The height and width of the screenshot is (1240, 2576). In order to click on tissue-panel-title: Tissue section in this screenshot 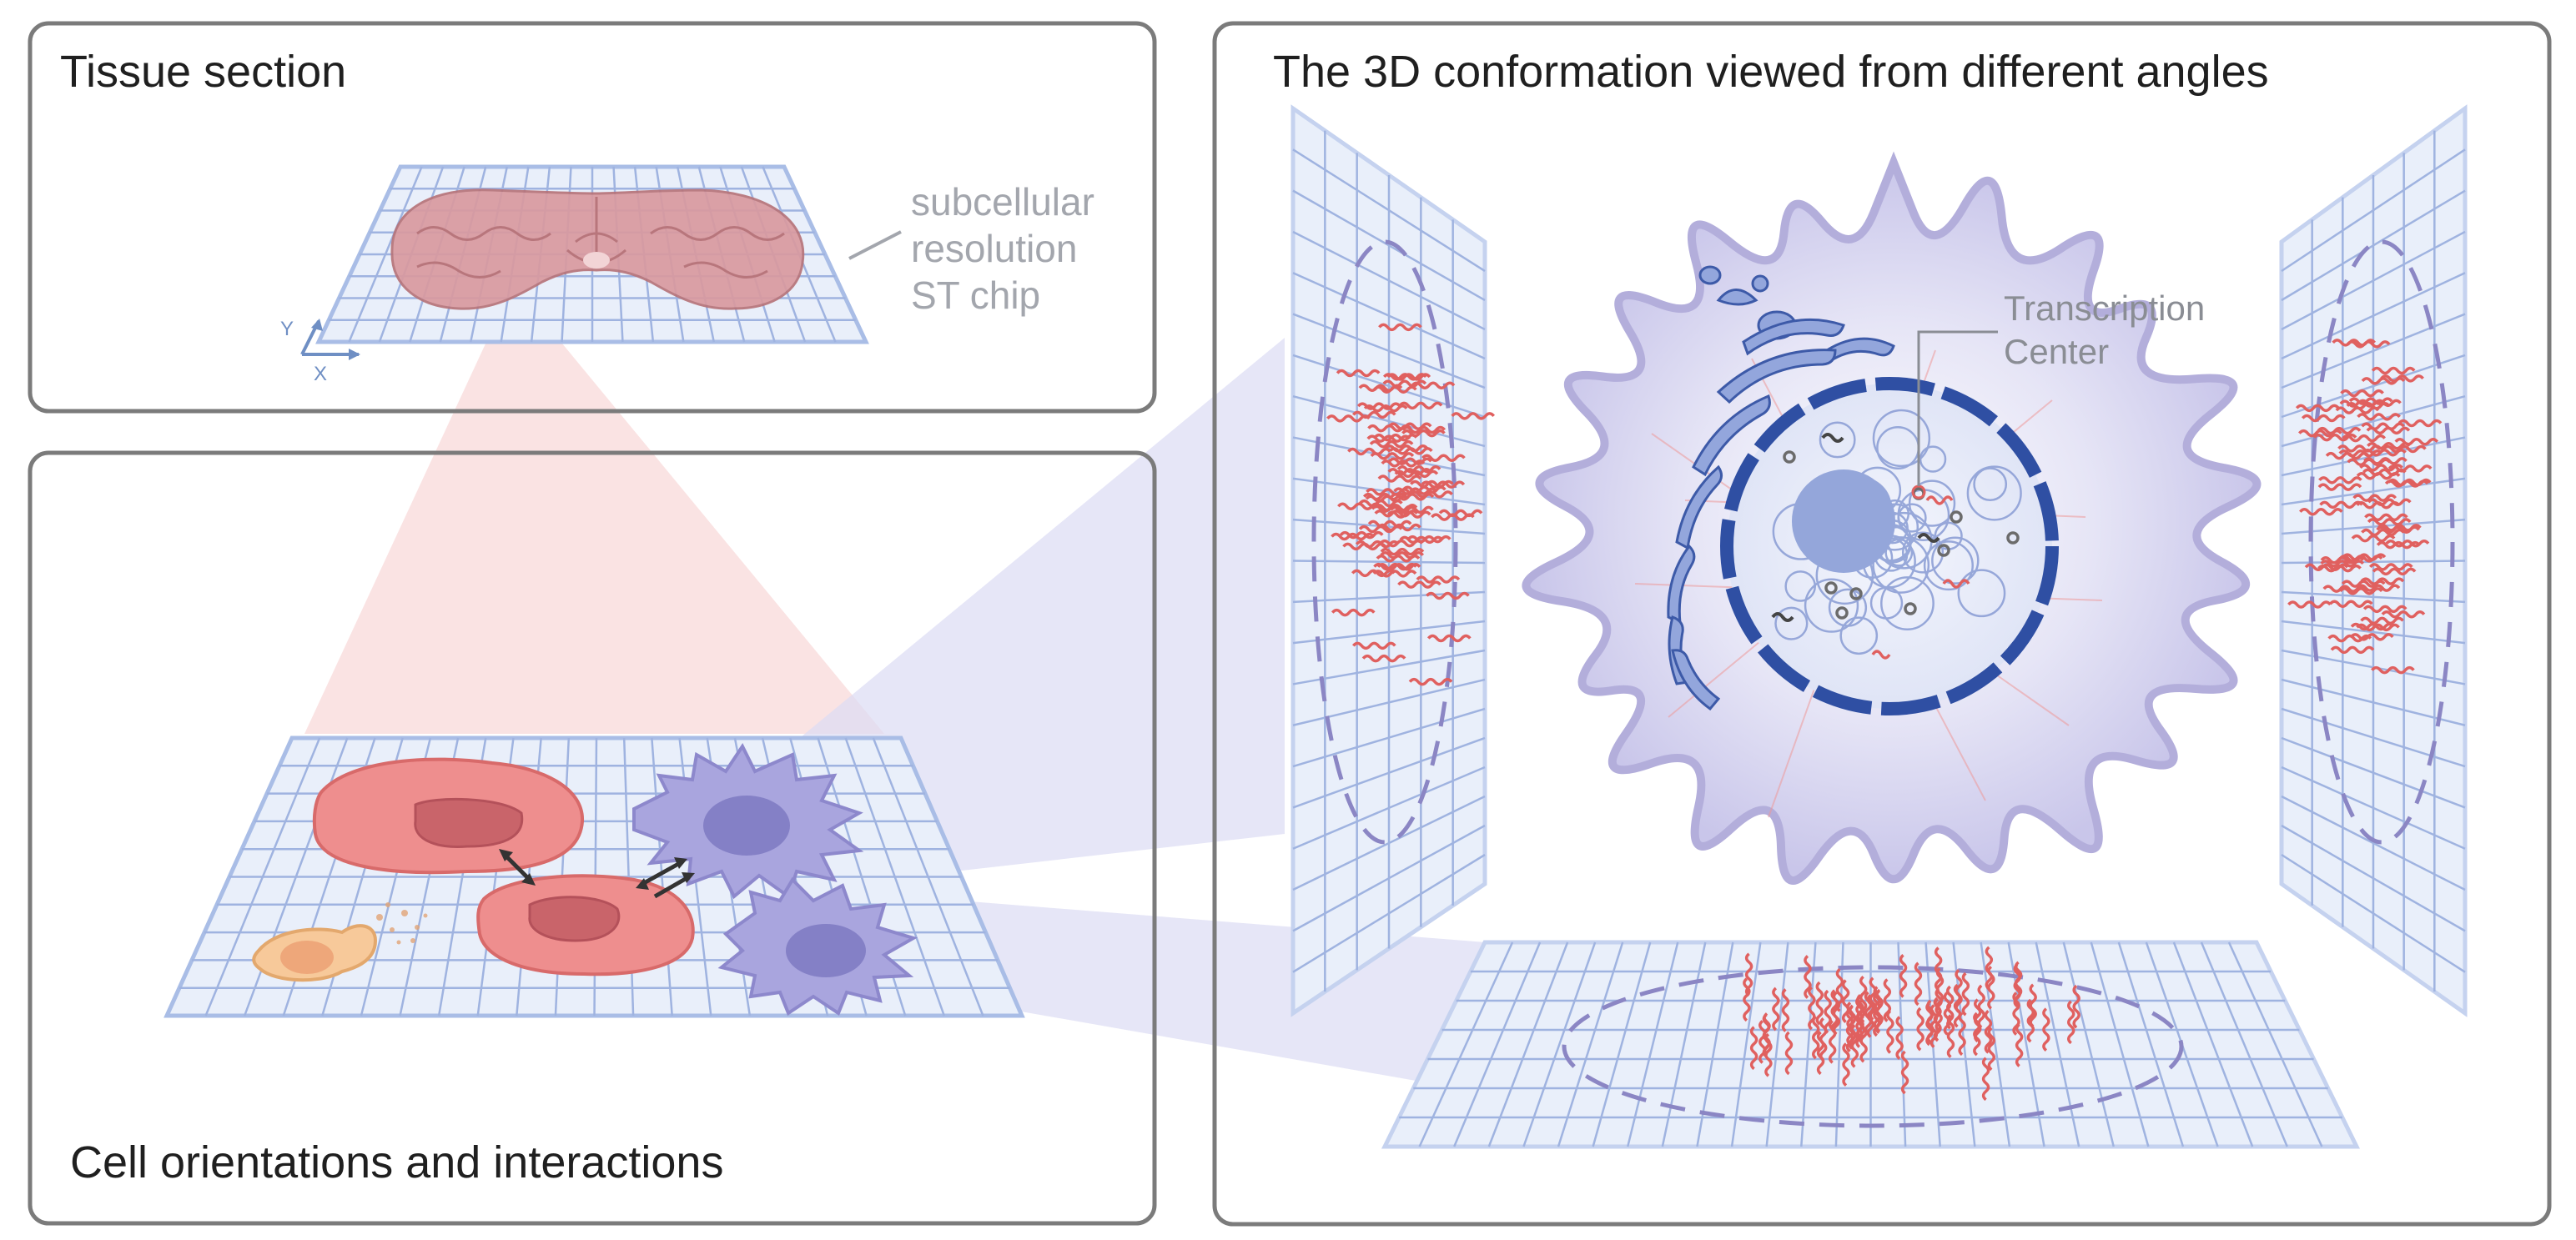, I will do `click(203, 72)`.